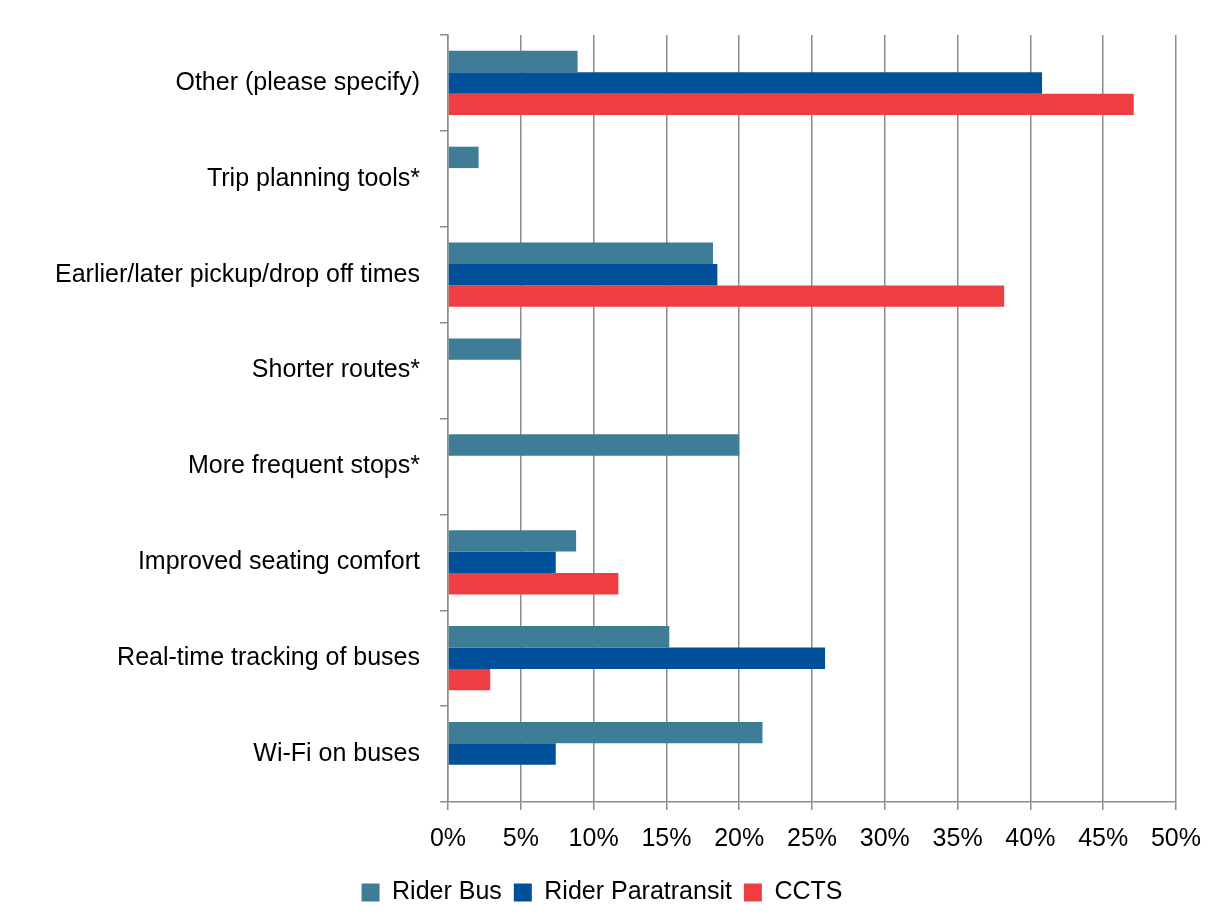  I want to click on x-tick-label: 5%, so click(520, 836).